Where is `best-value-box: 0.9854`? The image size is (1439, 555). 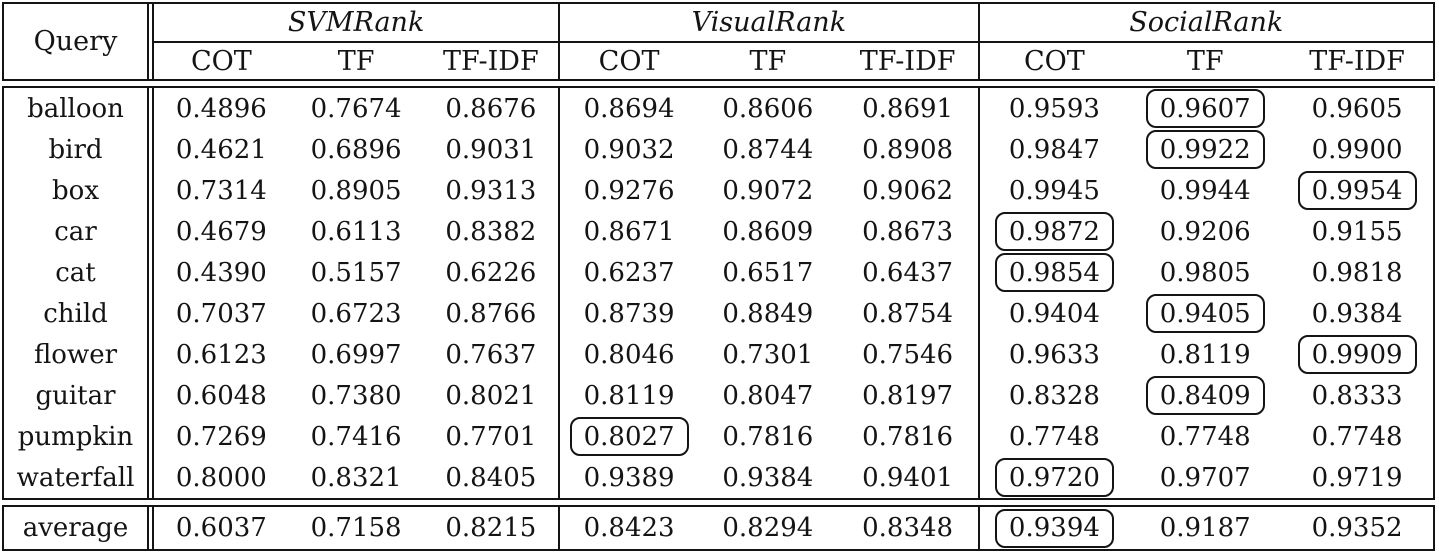 best-value-box: 0.9854 is located at coordinates (1054, 272).